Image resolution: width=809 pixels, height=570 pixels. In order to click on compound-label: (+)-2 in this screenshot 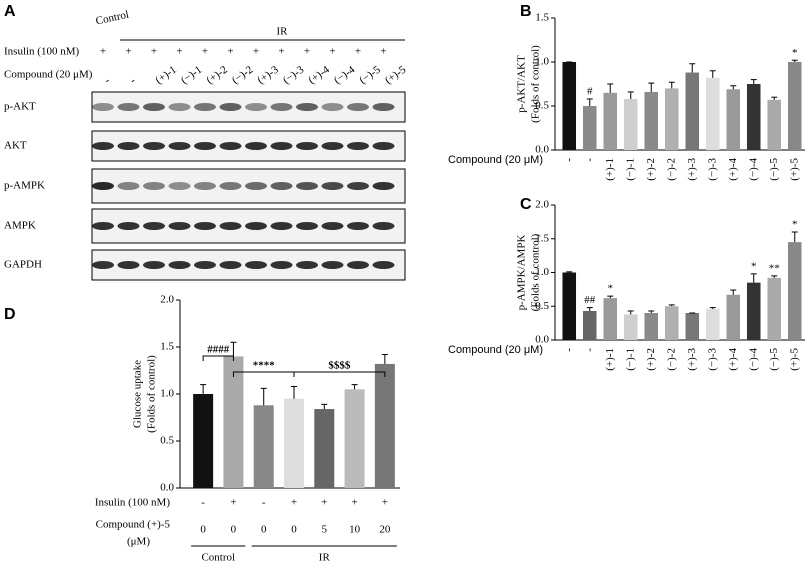, I will do `click(216, 75)`.